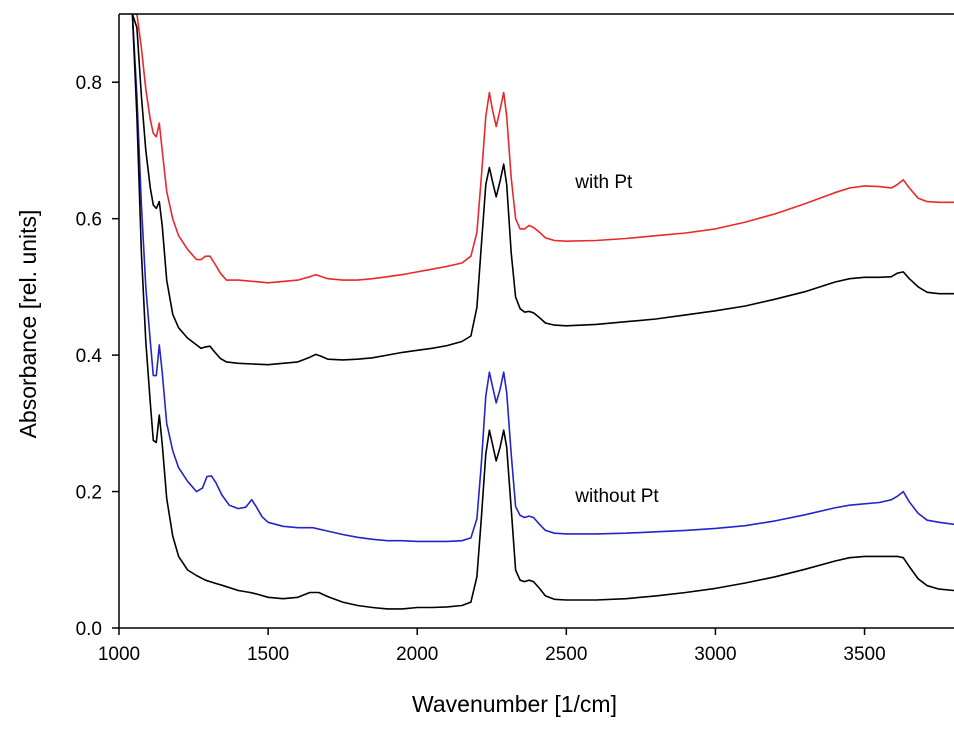 This screenshot has width=954, height=731. What do you see at coordinates (603, 182) in the screenshot?
I see `annotation-1: with Pt` at bounding box center [603, 182].